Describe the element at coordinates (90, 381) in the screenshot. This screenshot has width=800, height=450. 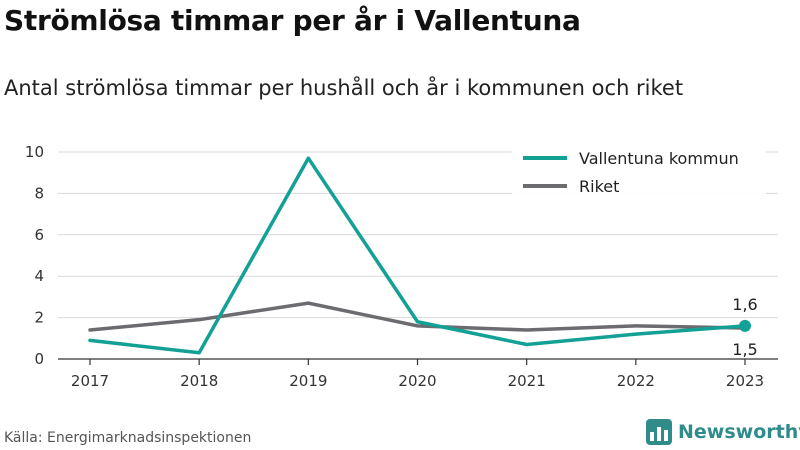
I see `x-tick-label: 2017` at that location.